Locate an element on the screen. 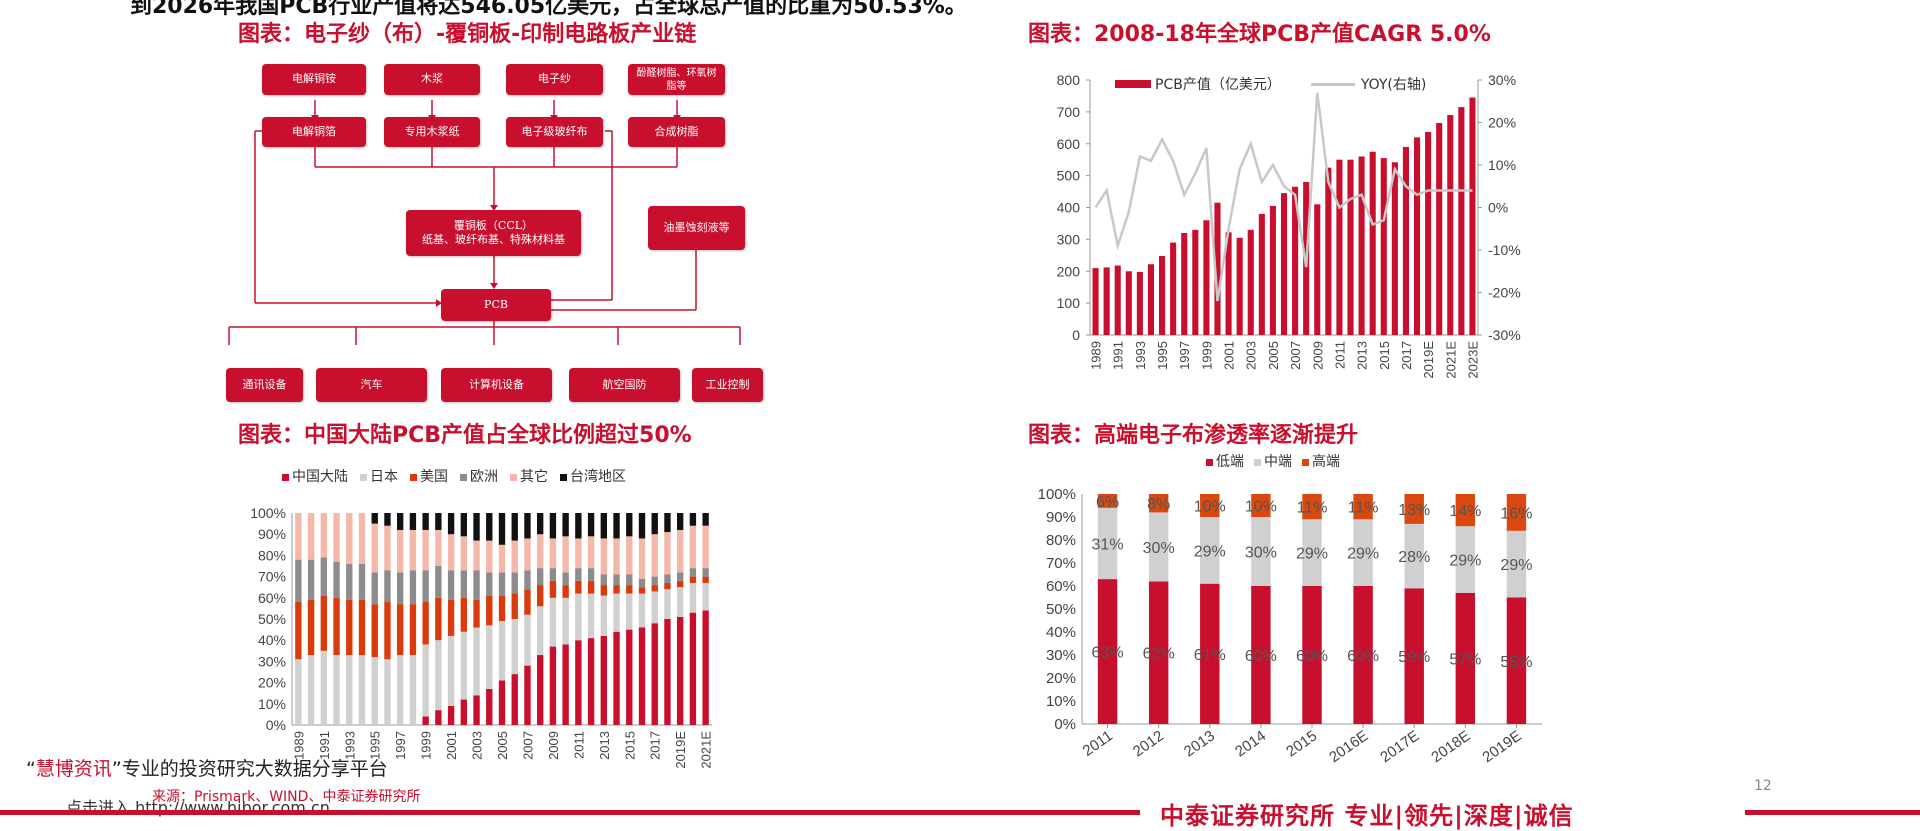 The width and height of the screenshot is (1920, 831). chart3-y-tick-label: 10% is located at coordinates (1061, 701).